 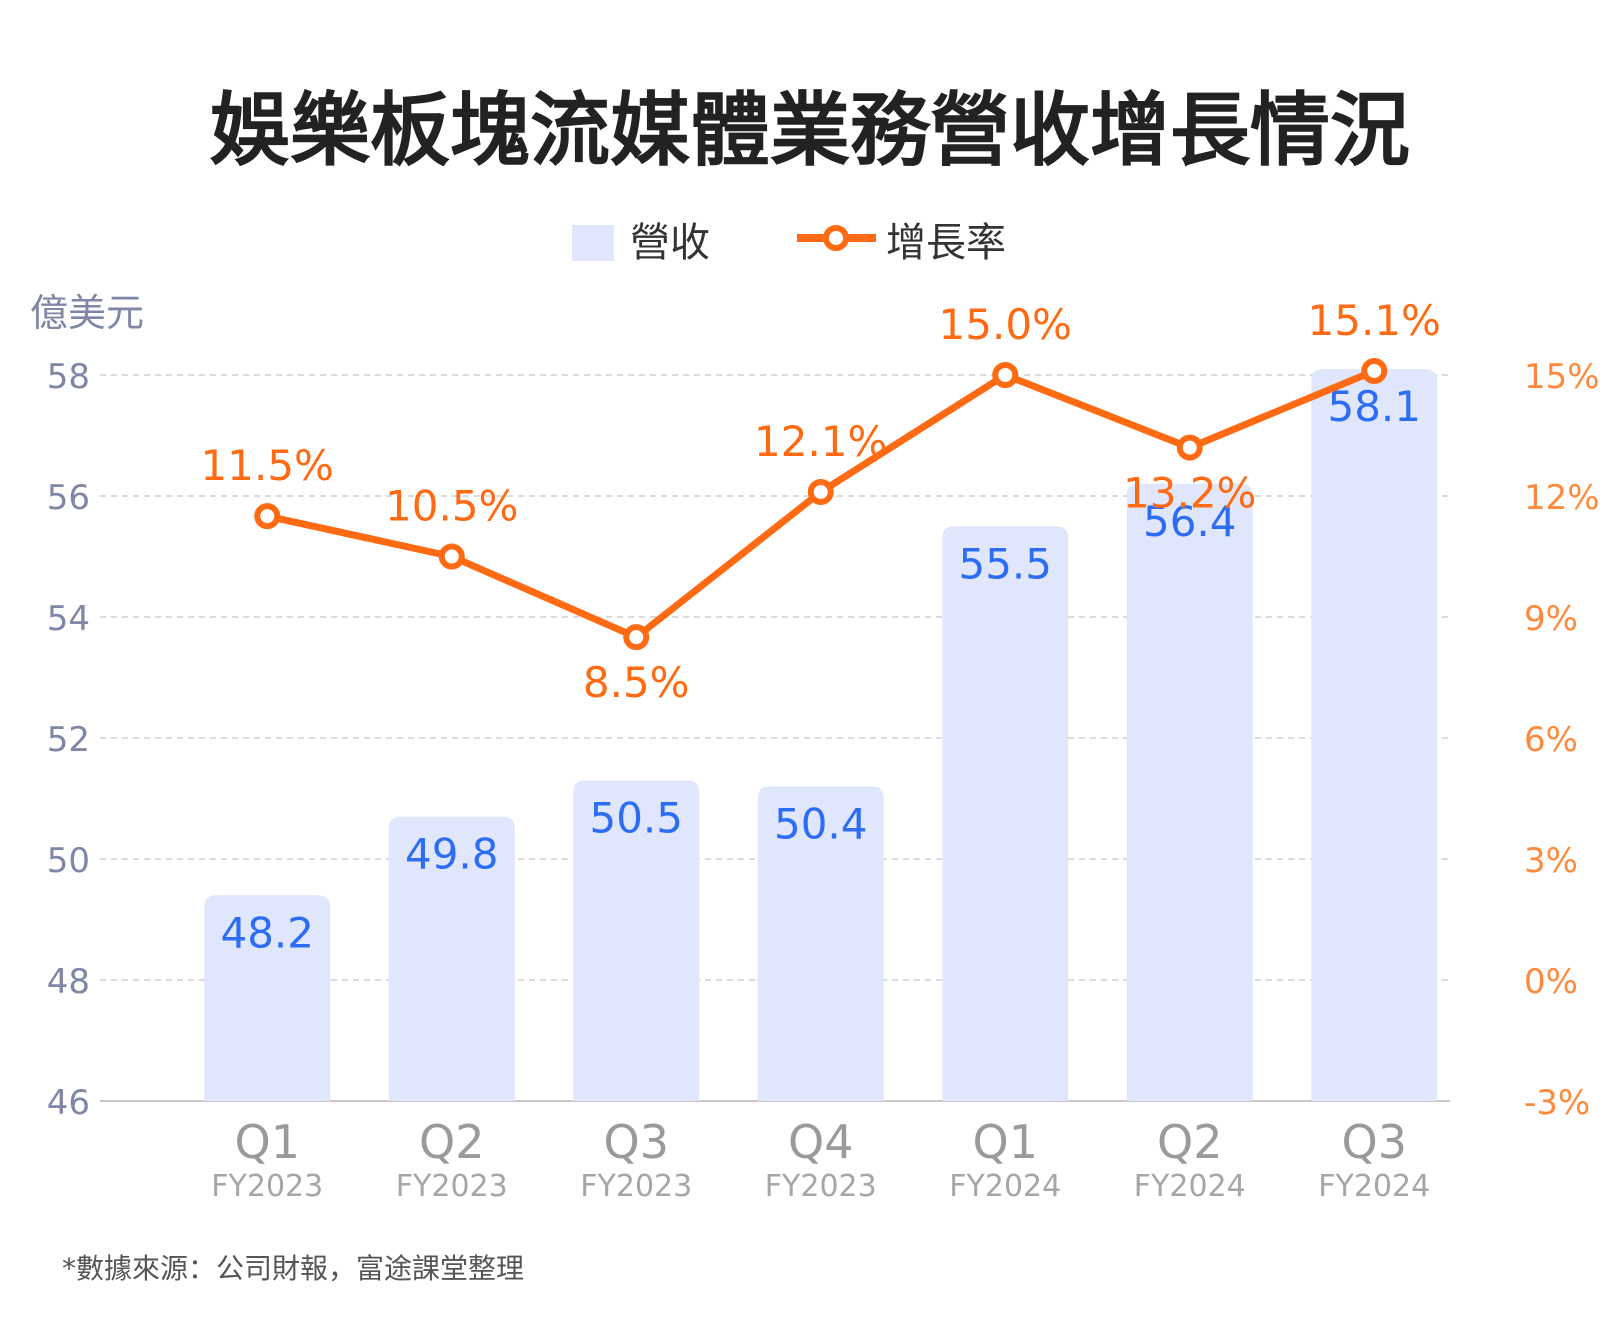 I want to click on chart-title: 娛樂板塊流媒體業務營收增長情況, so click(x=810, y=130).